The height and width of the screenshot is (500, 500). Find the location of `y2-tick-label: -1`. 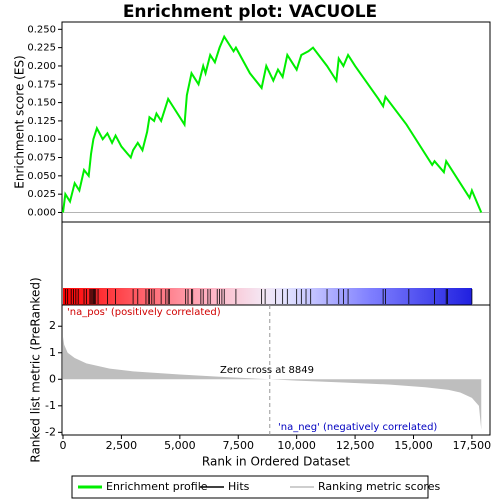

y2-tick-label: -1 is located at coordinates (50, 405).